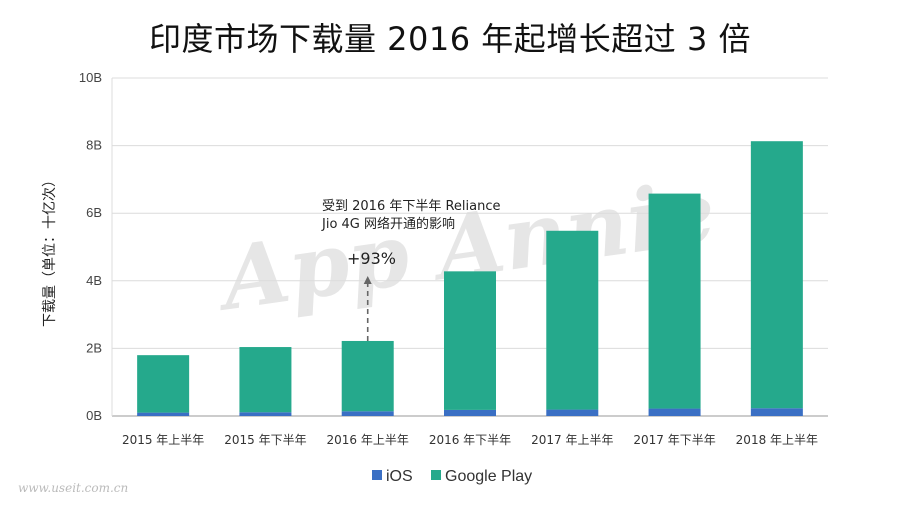  Describe the element at coordinates (163, 440) in the screenshot. I see `x-category-label: 2015 年上半年` at that location.